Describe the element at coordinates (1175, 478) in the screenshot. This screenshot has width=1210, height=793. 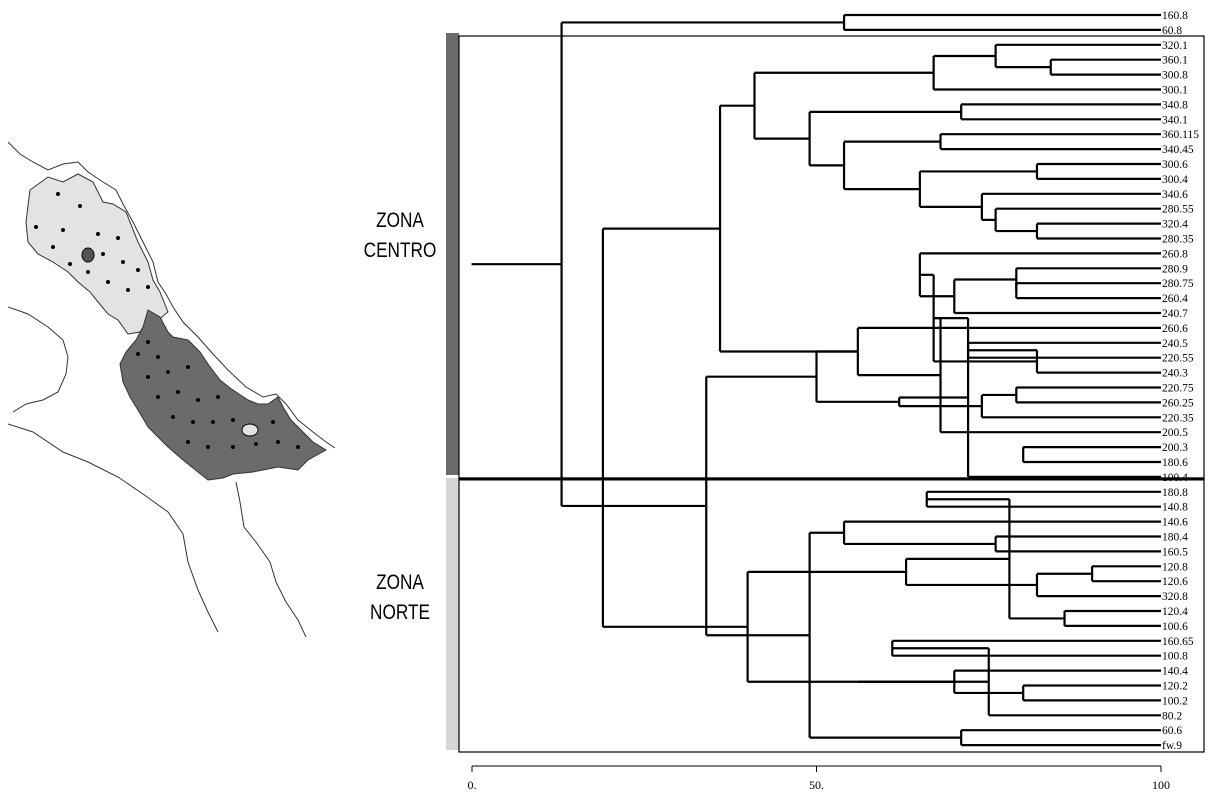
I see `leaf-label: 100.4` at that location.